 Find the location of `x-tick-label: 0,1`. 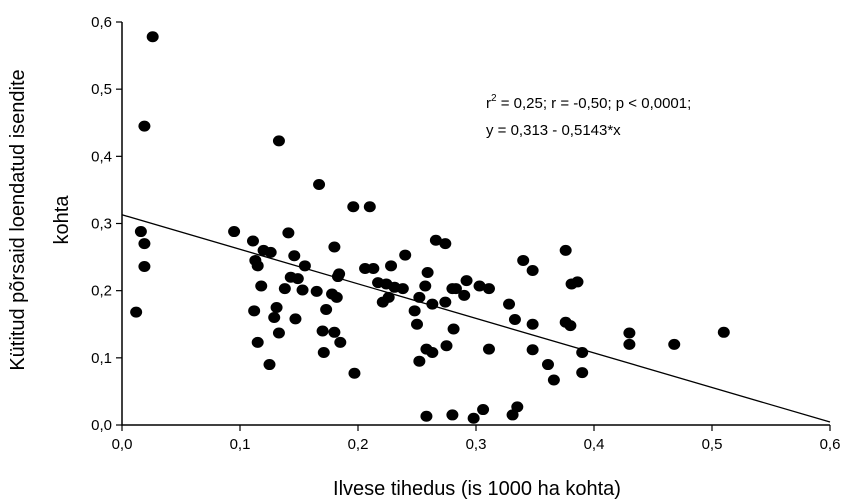

x-tick-label: 0,1 is located at coordinates (240, 444).